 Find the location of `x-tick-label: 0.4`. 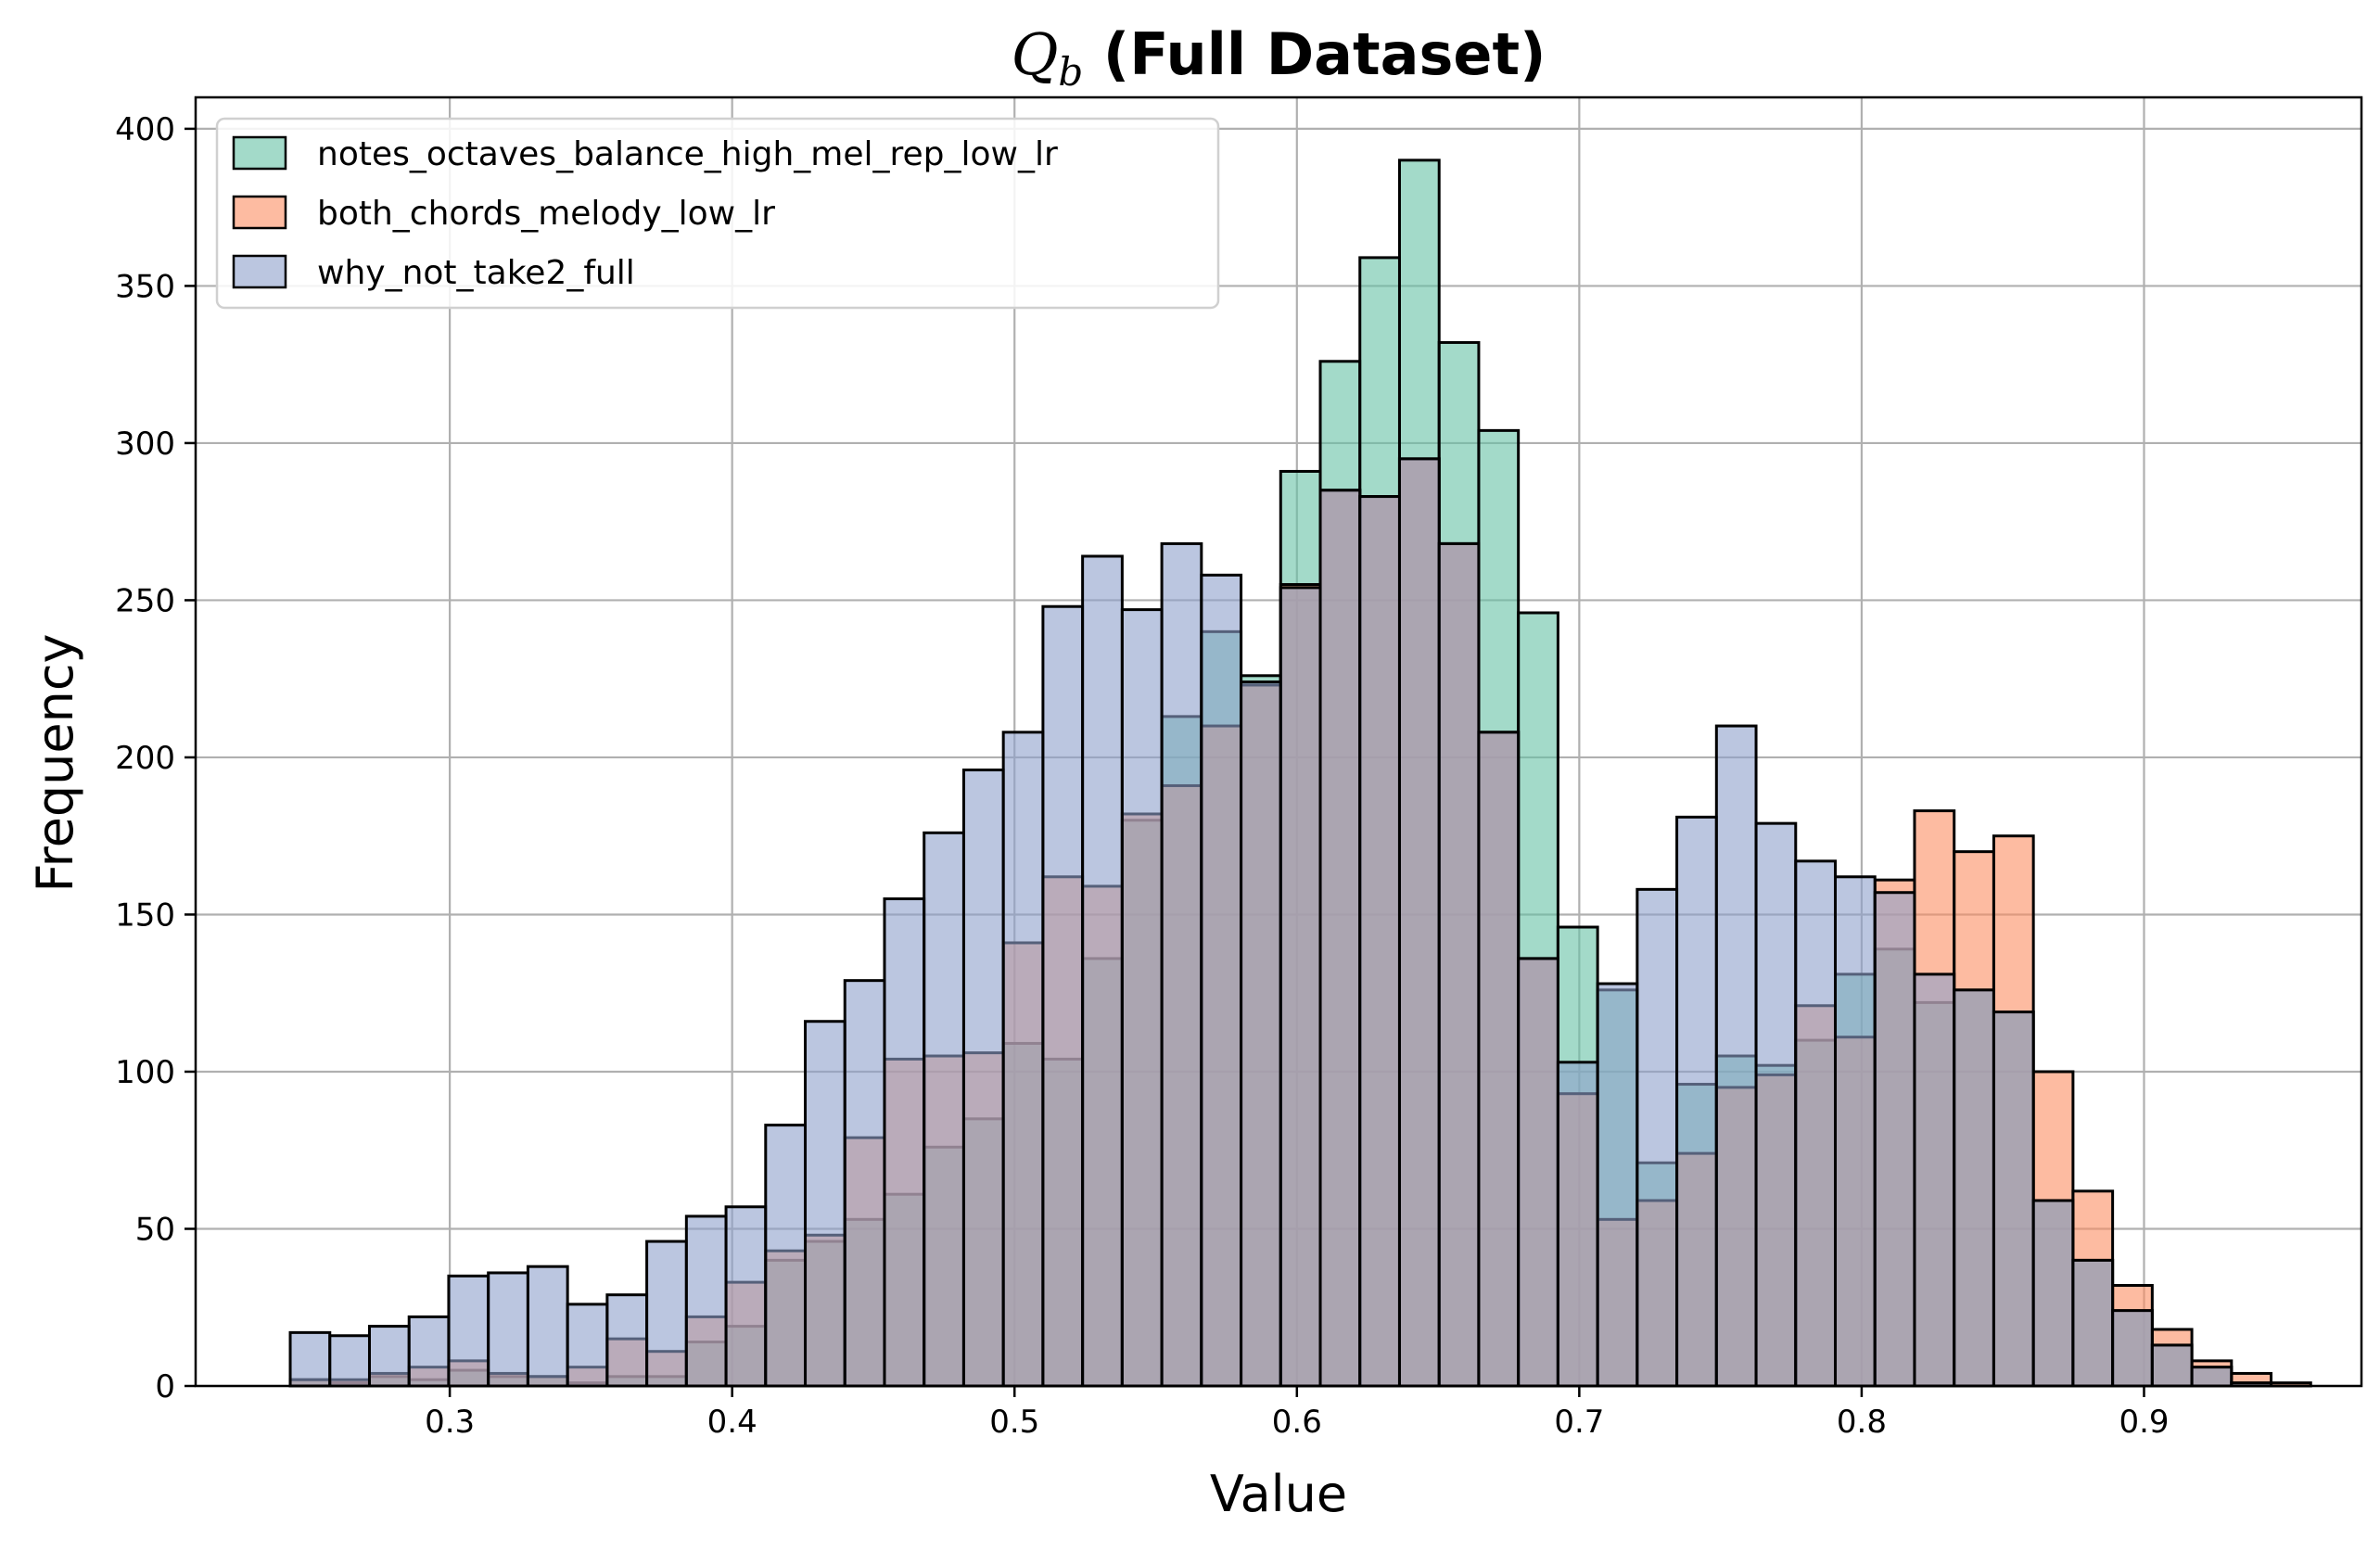

x-tick-label: 0.4 is located at coordinates (732, 1422).